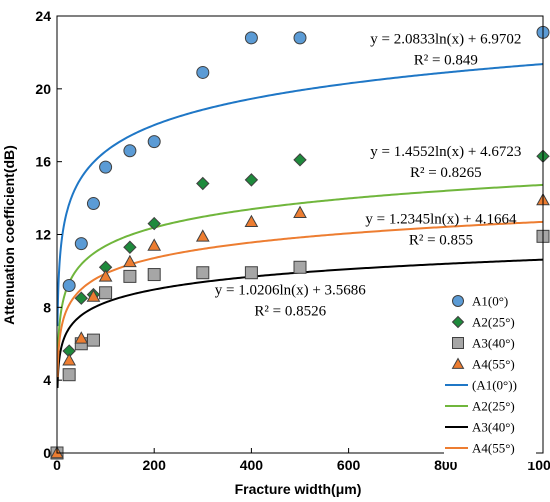 Image resolution: width=550 pixels, height=502 pixels. What do you see at coordinates (155, 465) in the screenshot?
I see `x-tick-label: 200` at bounding box center [155, 465].